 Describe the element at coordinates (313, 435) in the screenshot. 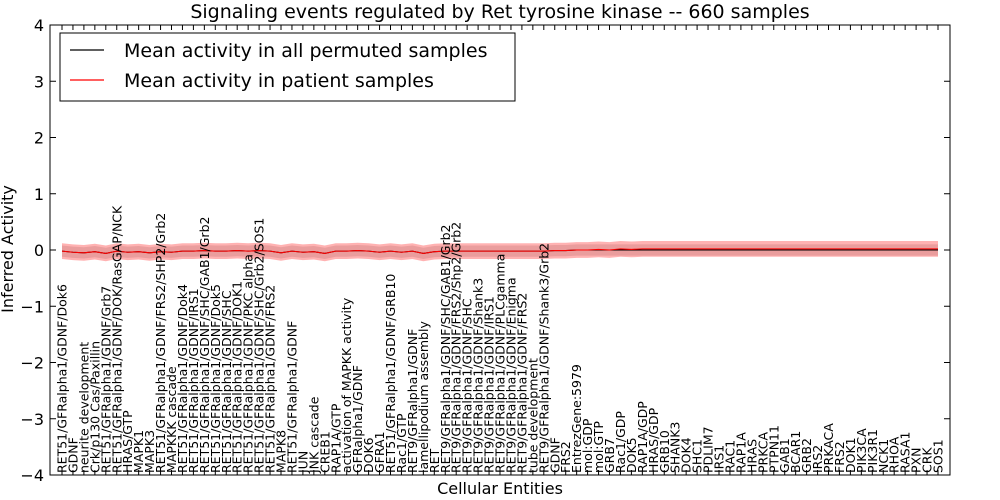

I see `x-tick-label: JNK cascade` at that location.